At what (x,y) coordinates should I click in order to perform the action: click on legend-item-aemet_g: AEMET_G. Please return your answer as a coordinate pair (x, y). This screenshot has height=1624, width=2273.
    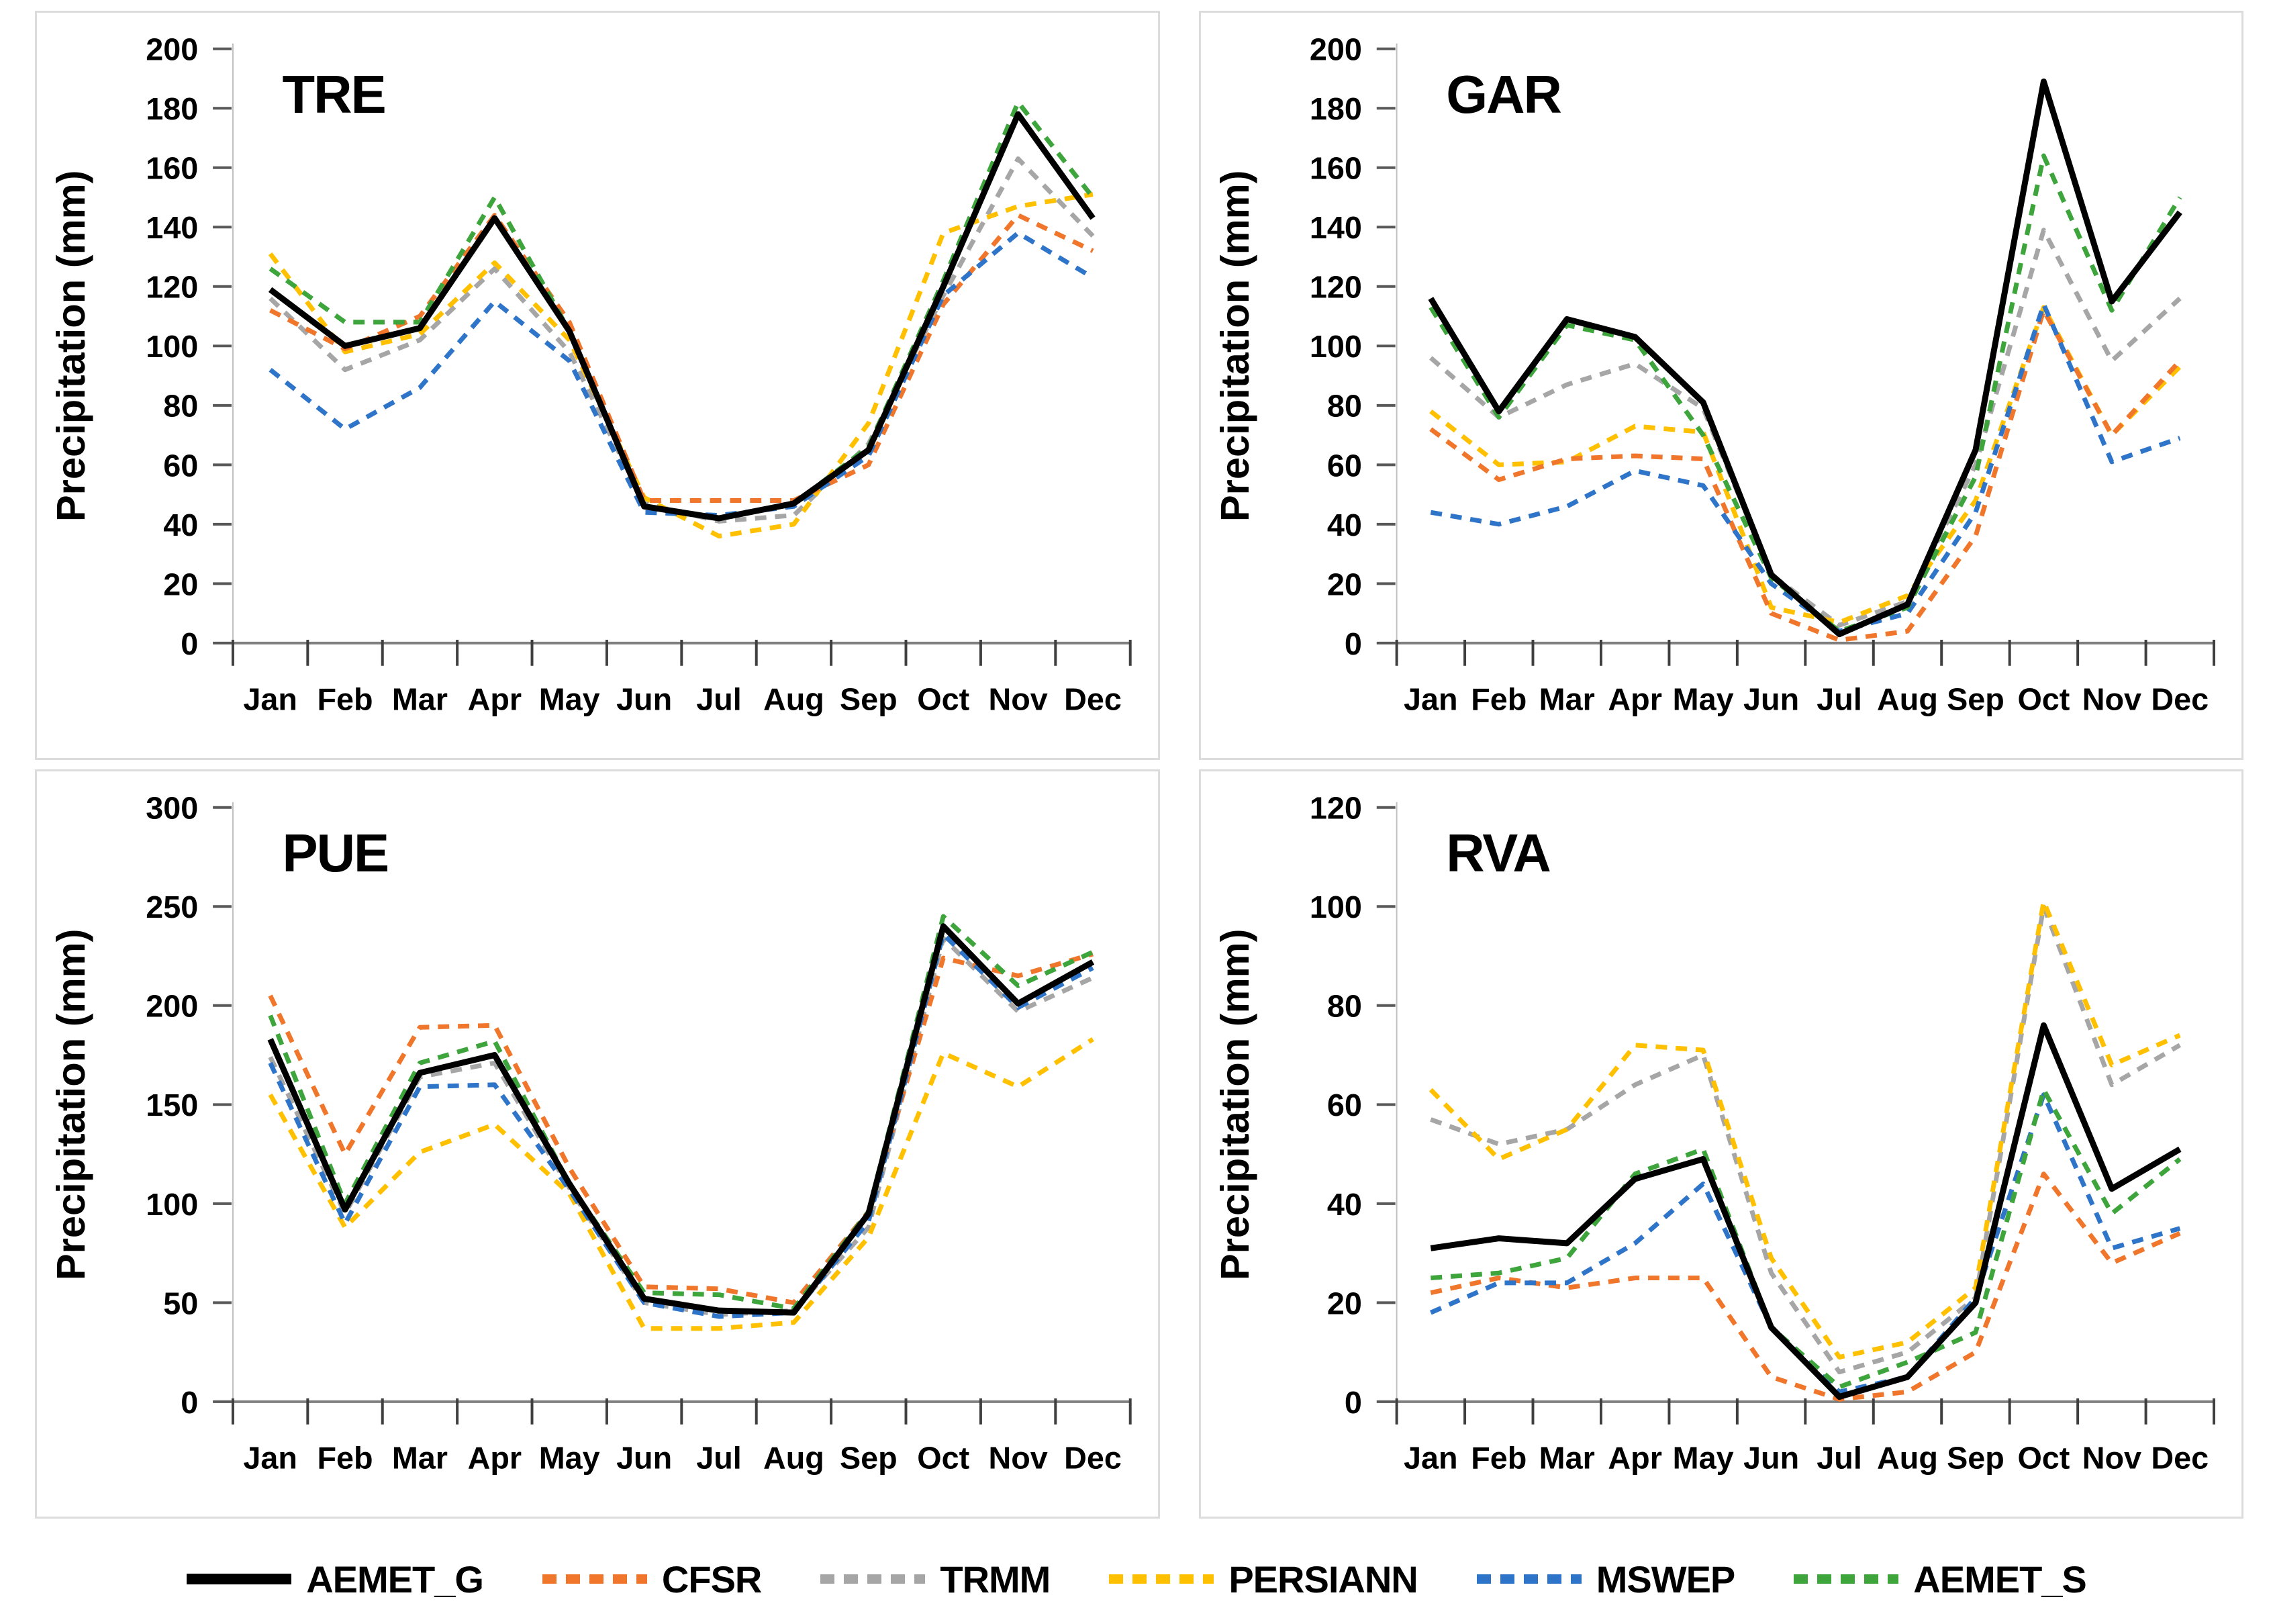
    Looking at the image, I should click on (335, 1579).